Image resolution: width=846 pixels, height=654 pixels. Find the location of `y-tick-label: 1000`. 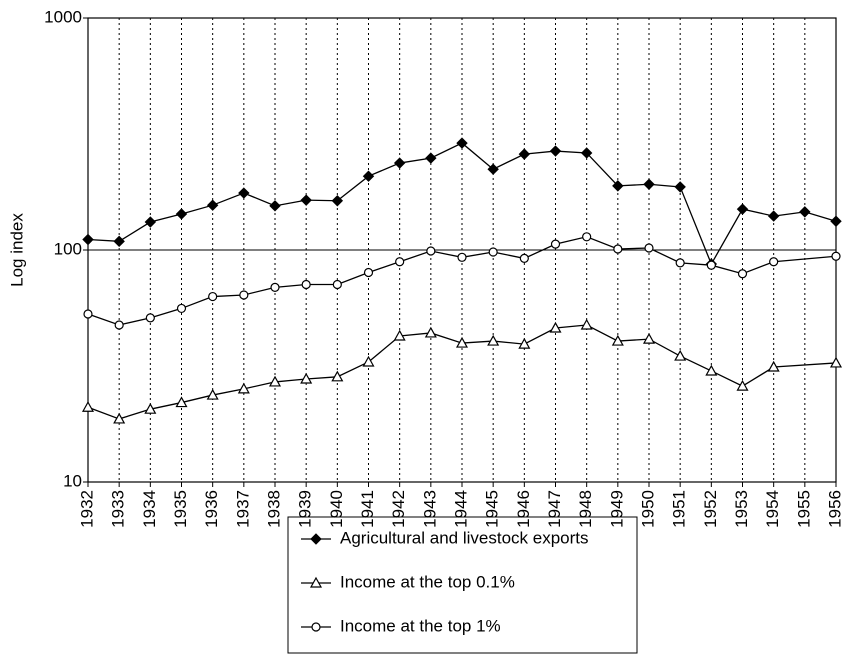

y-tick-label: 1000 is located at coordinates (63, 16).